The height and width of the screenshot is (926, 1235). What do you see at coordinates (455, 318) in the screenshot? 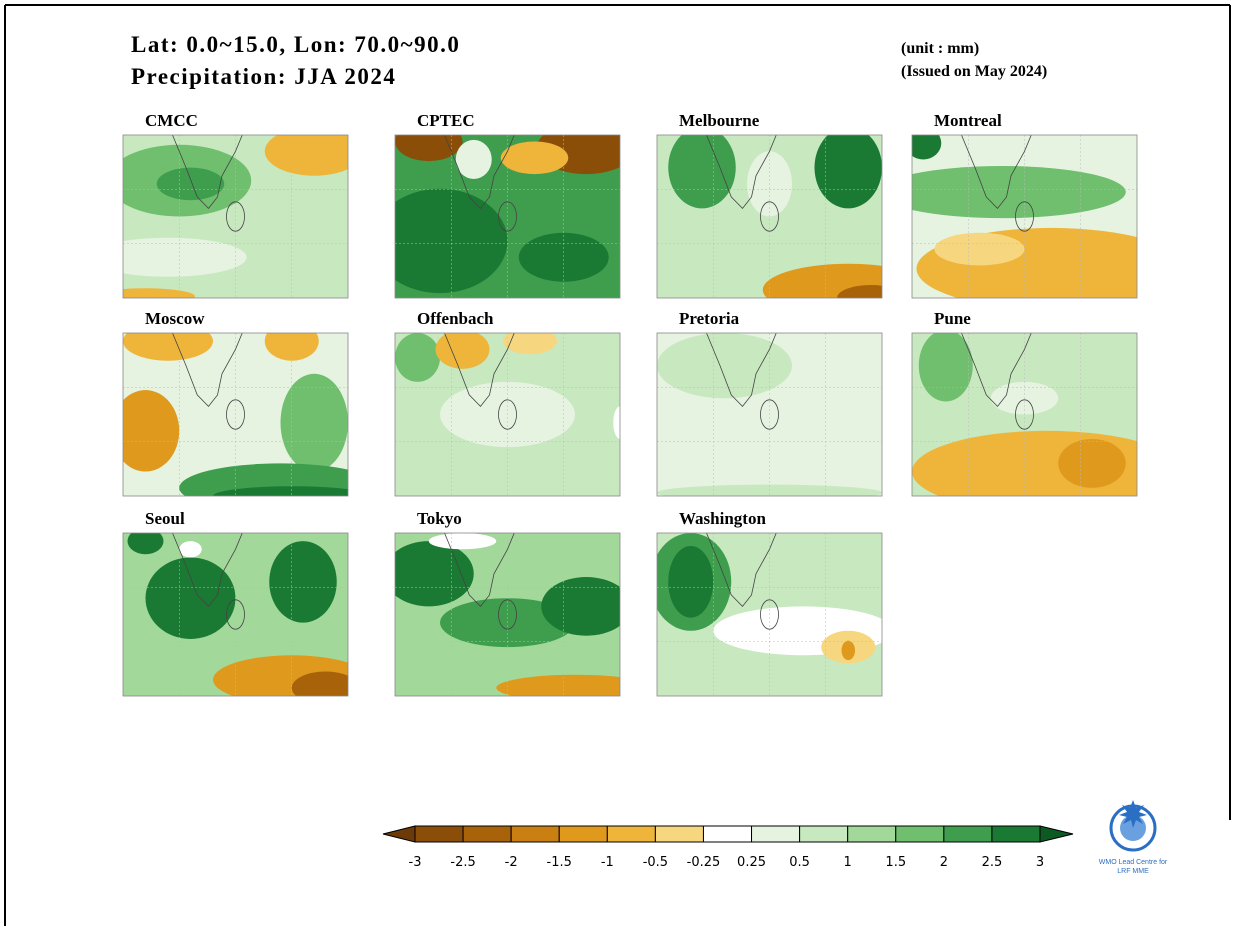
I see `panel-label: Offenbach` at bounding box center [455, 318].